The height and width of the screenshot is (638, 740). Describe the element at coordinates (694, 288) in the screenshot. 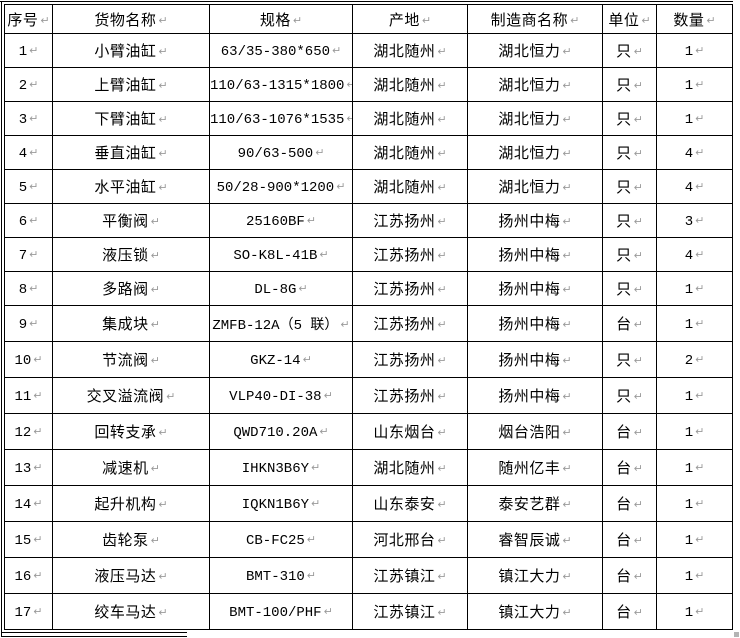

I see `cell-r8-c6: 1 ↵` at that location.